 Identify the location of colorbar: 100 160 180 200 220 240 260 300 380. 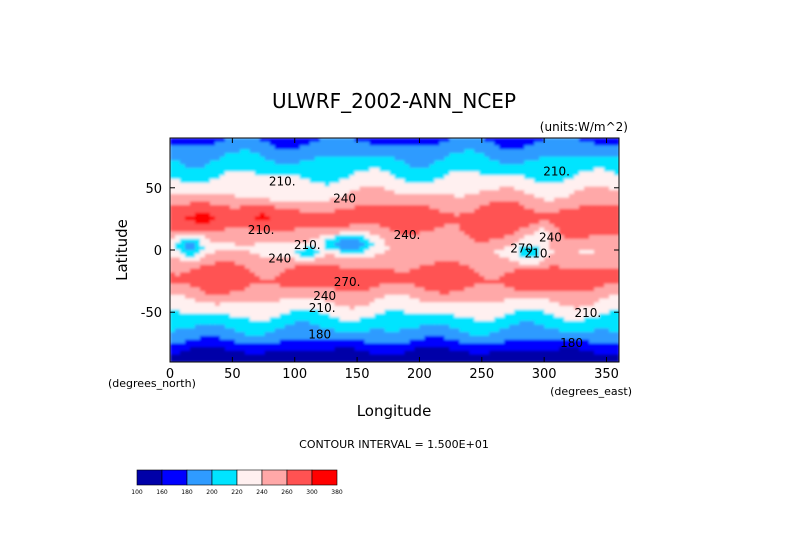
(237, 482).